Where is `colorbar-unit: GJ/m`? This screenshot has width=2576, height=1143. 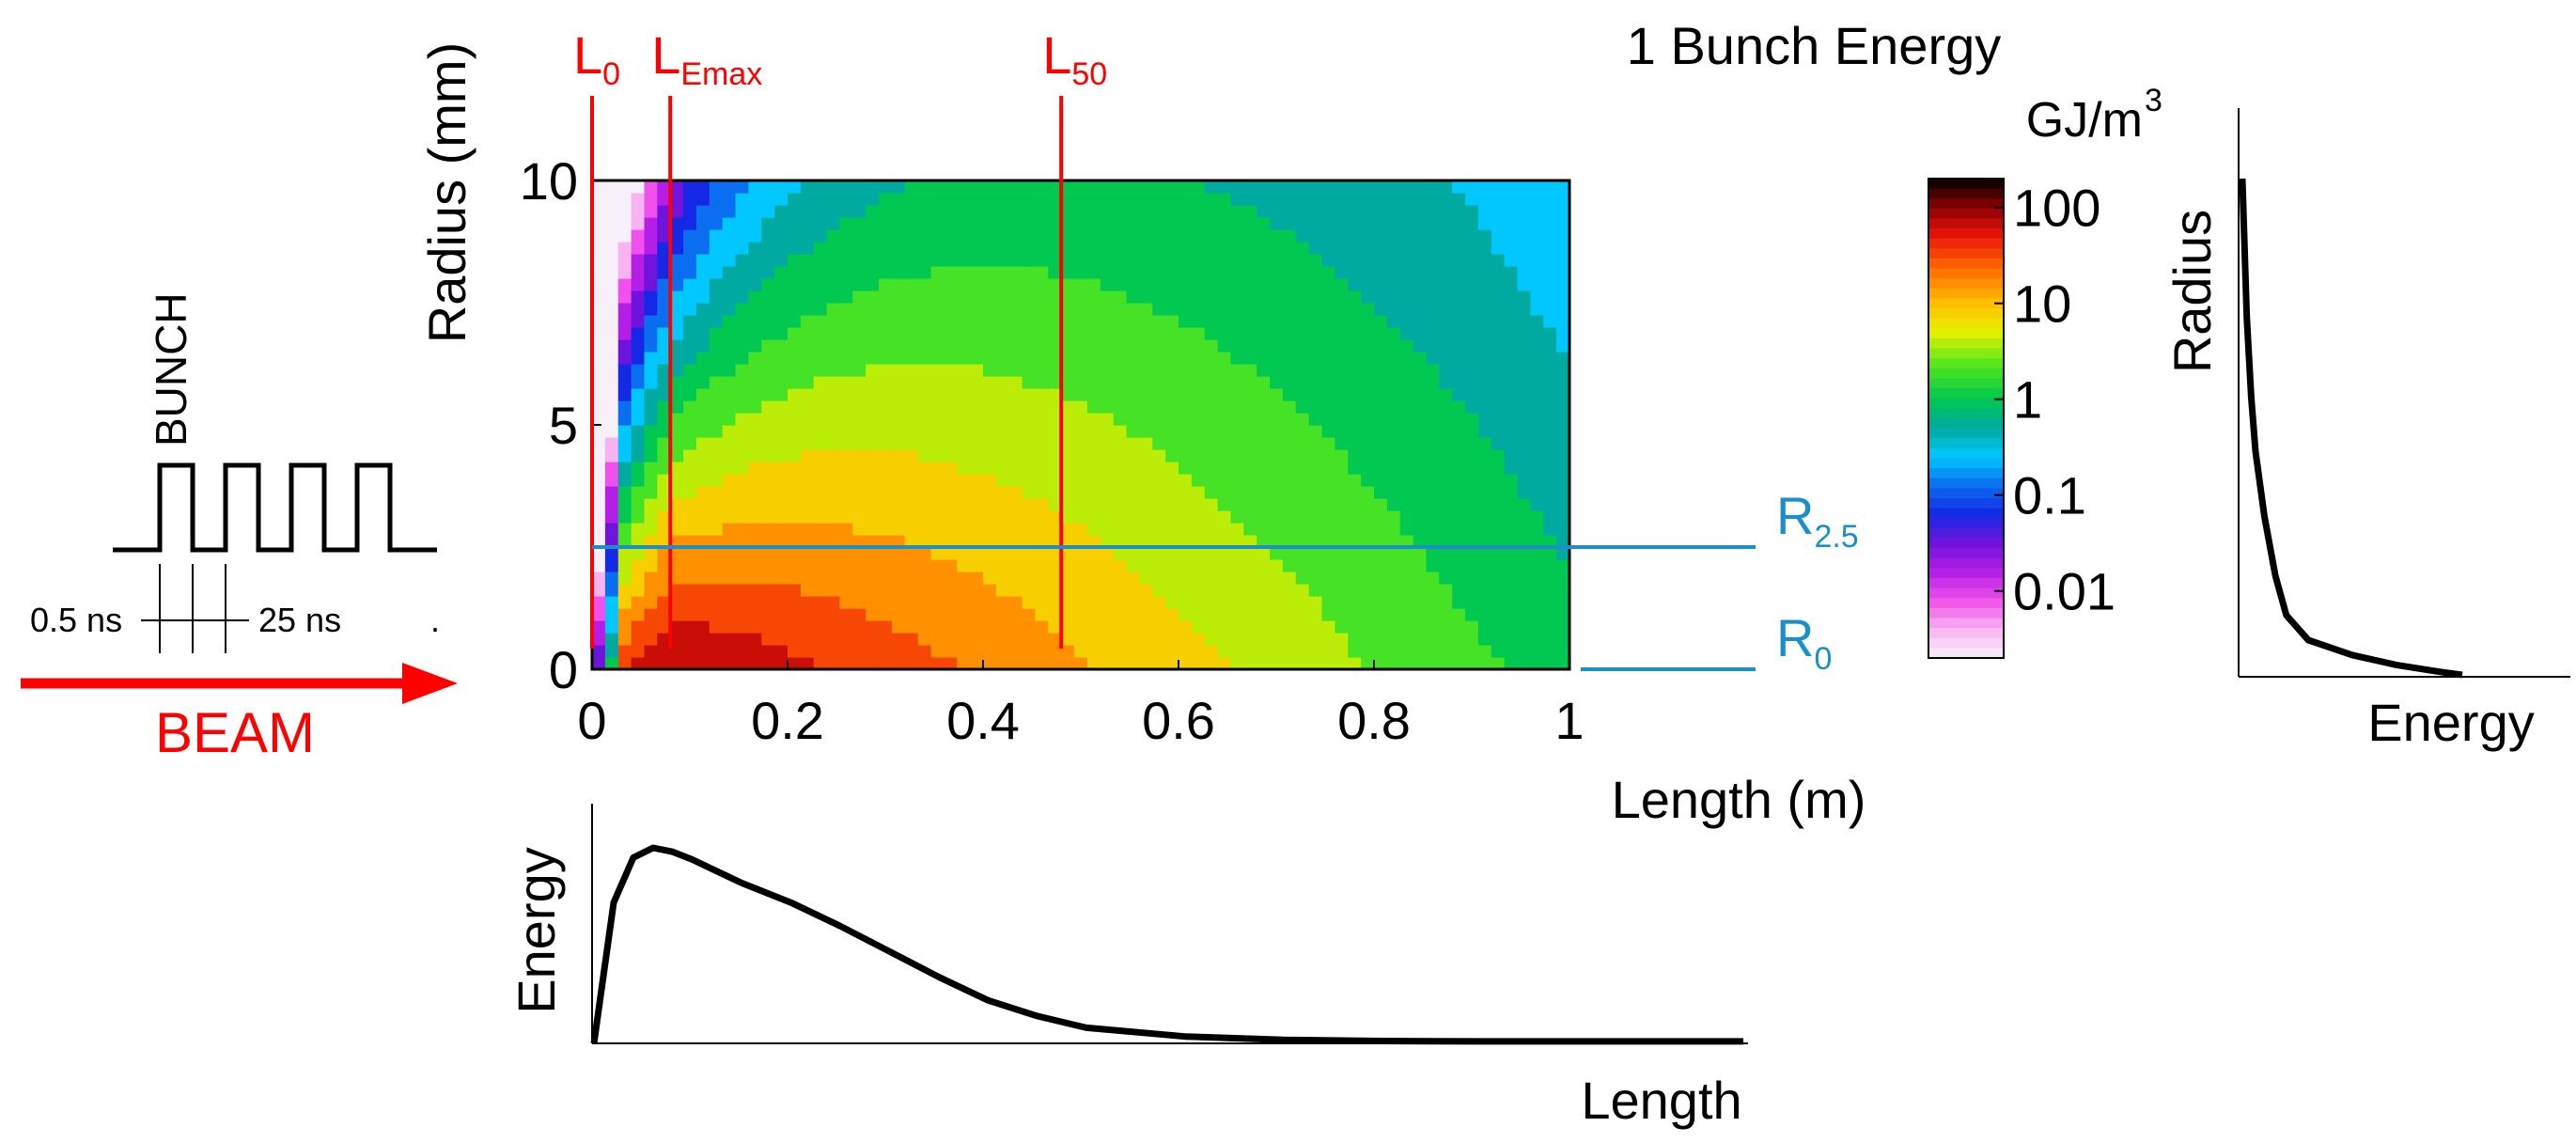 colorbar-unit: GJ/m is located at coordinates (2085, 120).